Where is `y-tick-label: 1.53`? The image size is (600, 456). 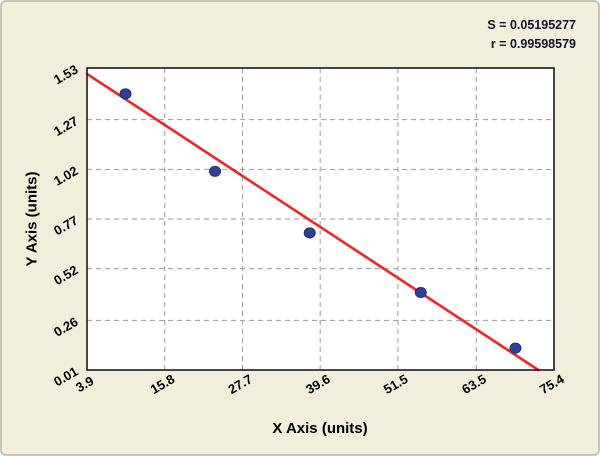 y-tick-label: 1.53 is located at coordinates (65, 75).